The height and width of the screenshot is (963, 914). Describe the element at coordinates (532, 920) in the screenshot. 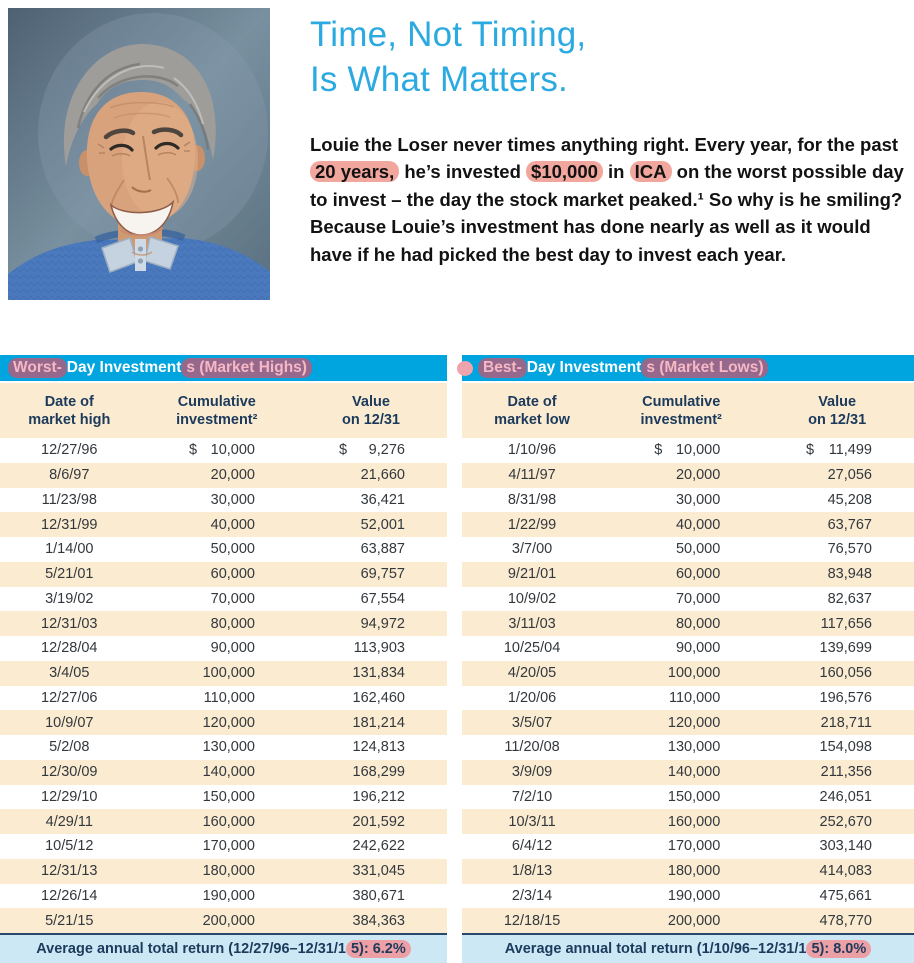

I see `date-cell: 12/18/15` at that location.